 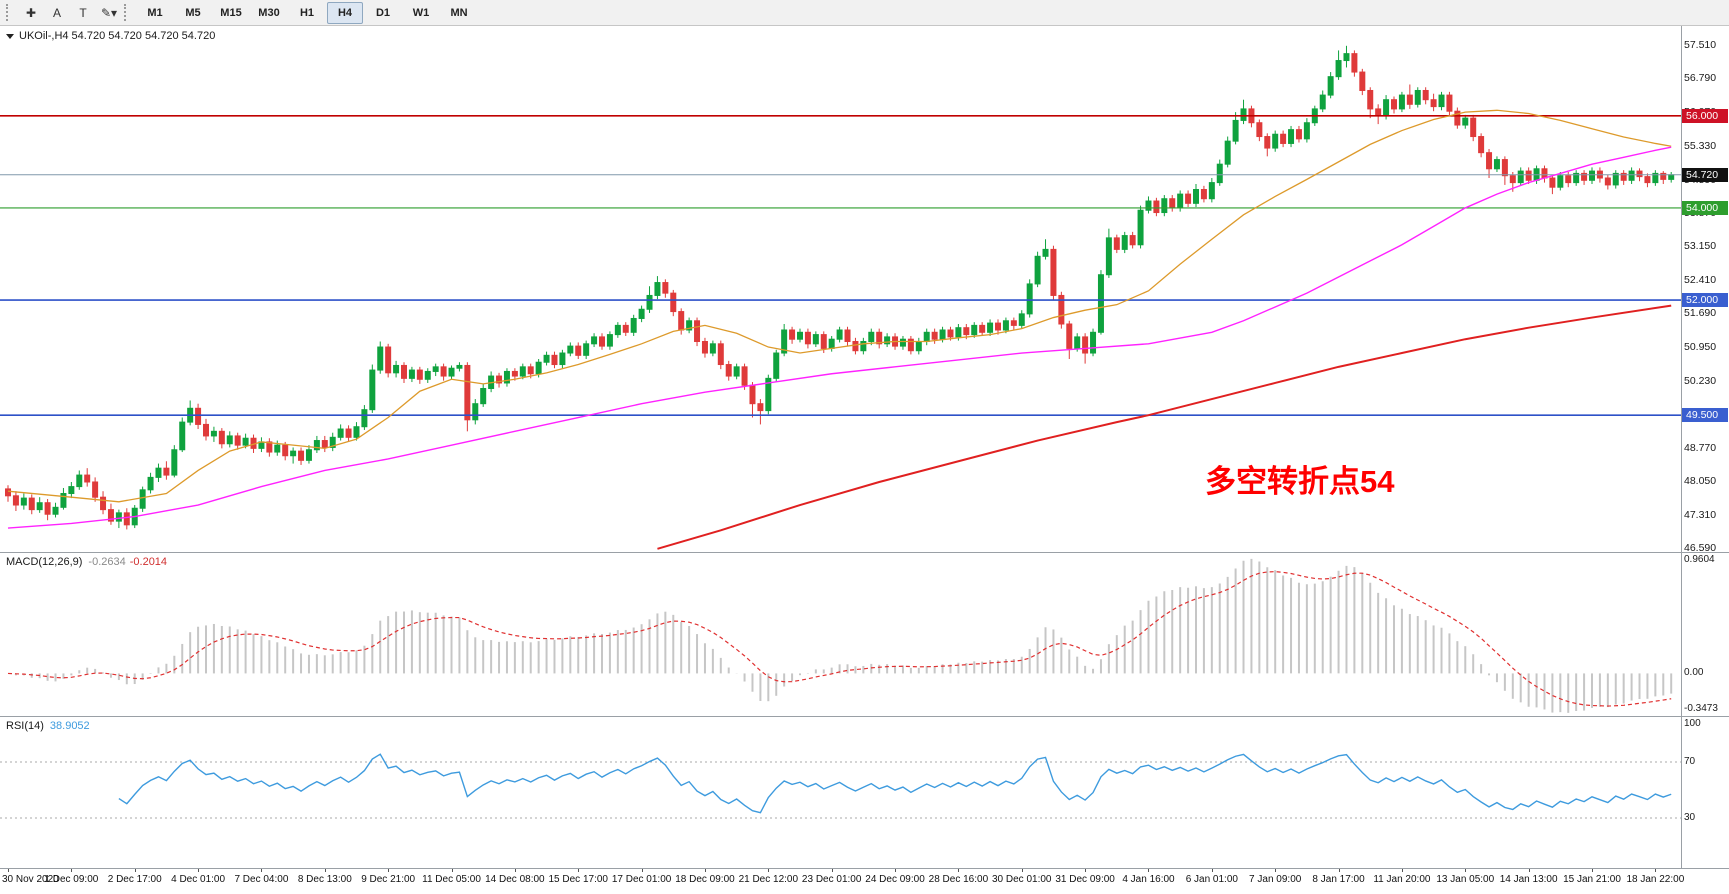 I want to click on time-label: 2 Dec 17:00, so click(x=134, y=879).